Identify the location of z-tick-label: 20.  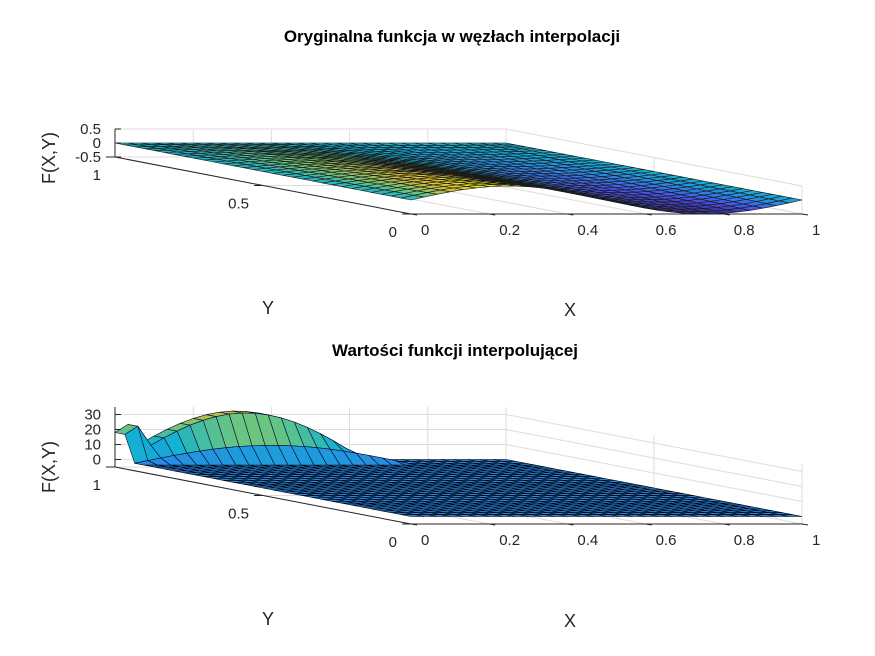
(92, 430).